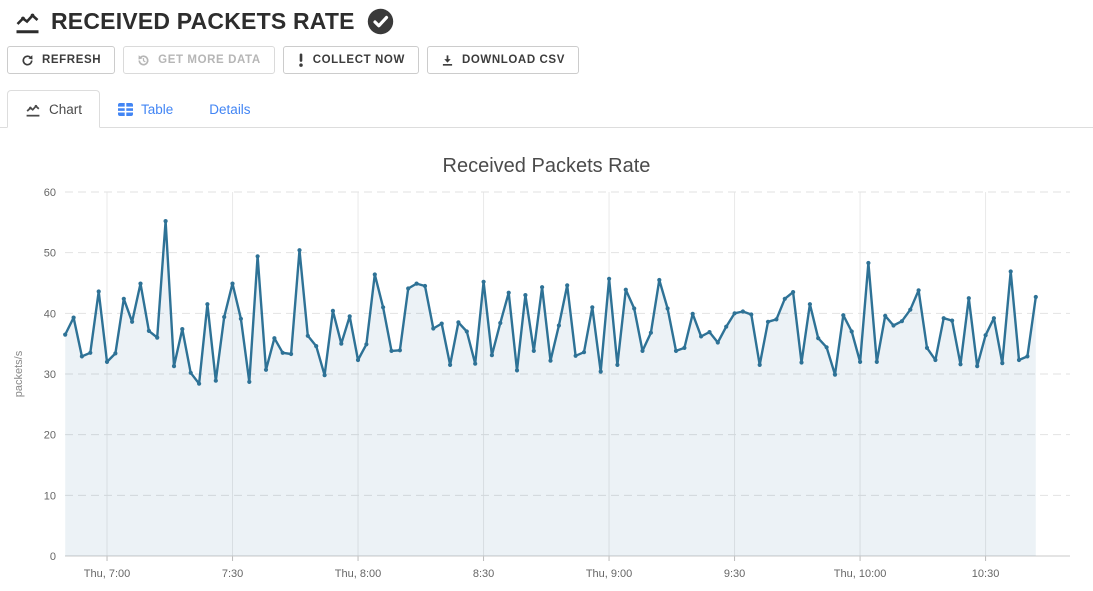 The height and width of the screenshot is (591, 1093). What do you see at coordinates (358, 574) in the screenshot?
I see `svg-text: Thu, 8:00` at bounding box center [358, 574].